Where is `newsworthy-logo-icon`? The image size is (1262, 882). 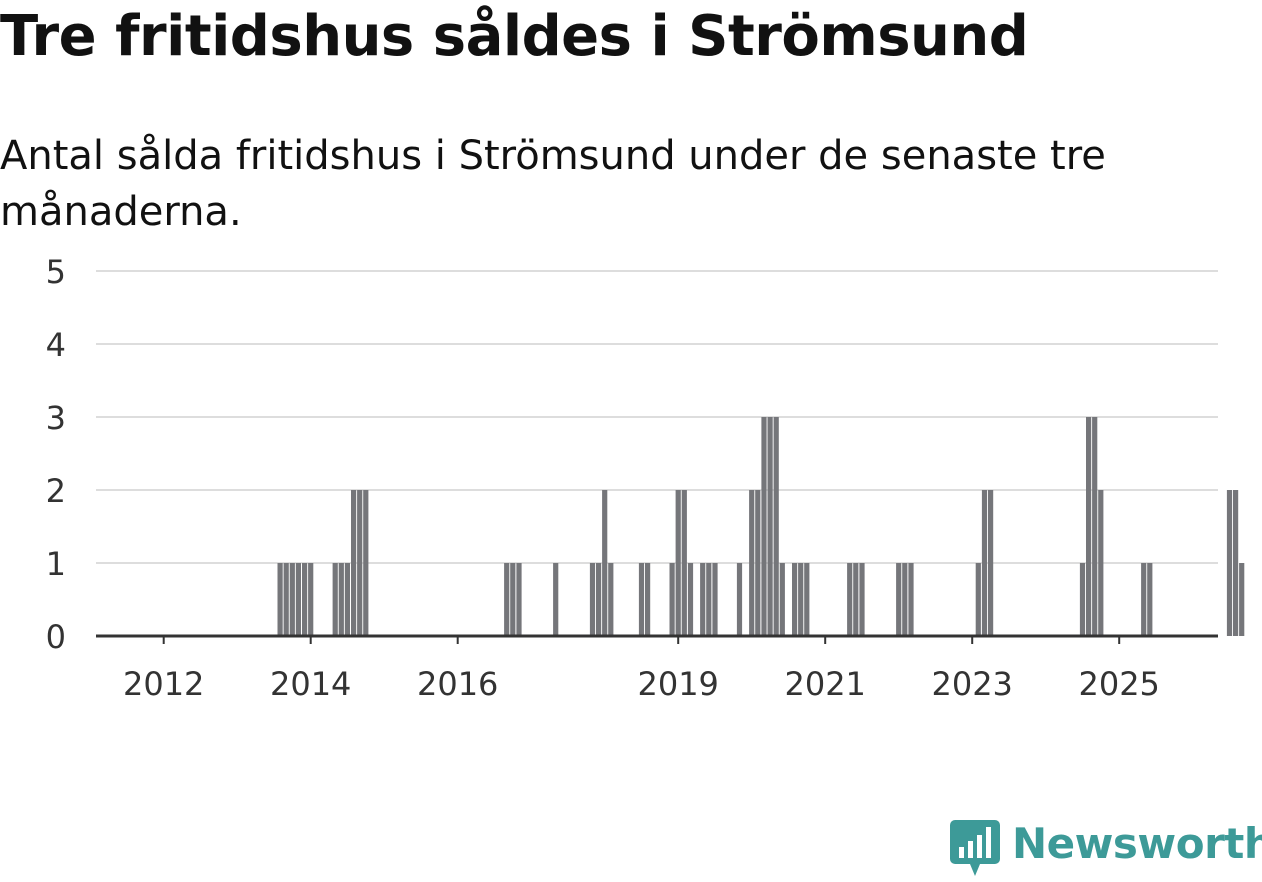
newsworthy-logo-icon is located at coordinates (975, 849).